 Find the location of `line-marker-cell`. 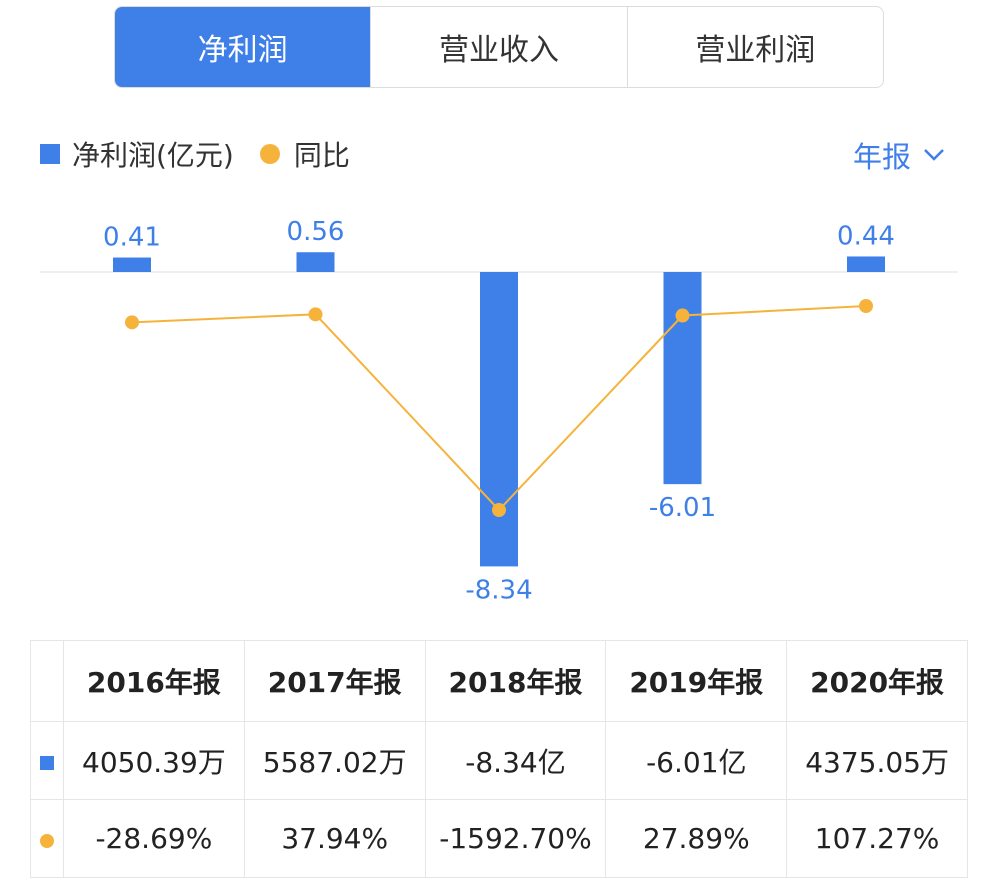

line-marker-cell is located at coordinates (47, 838).